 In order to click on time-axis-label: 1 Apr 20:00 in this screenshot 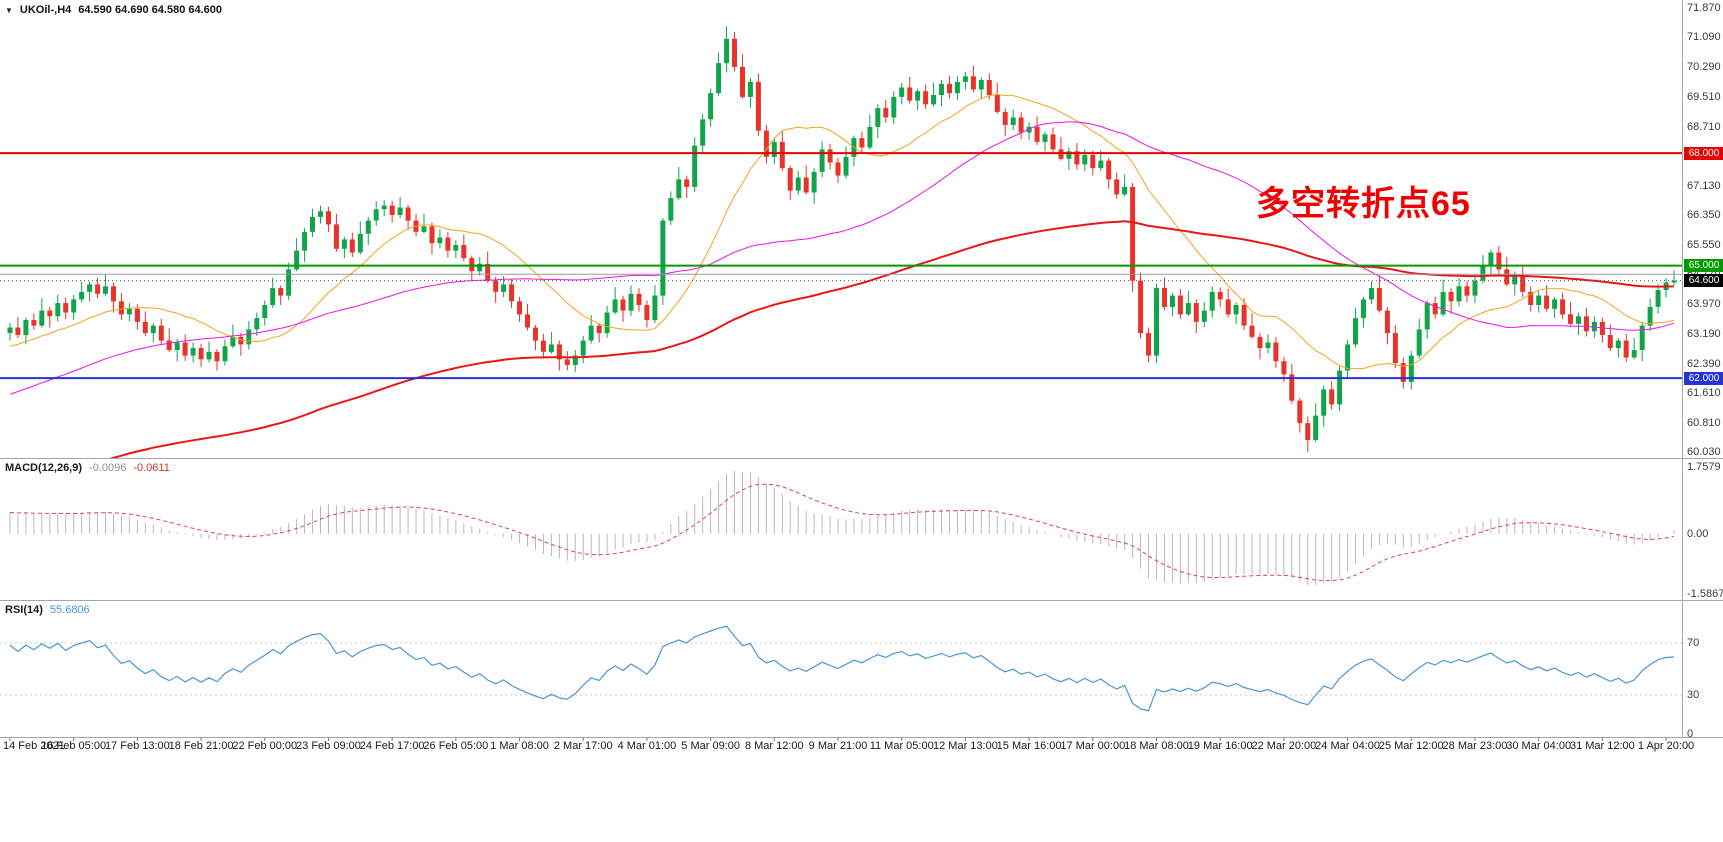, I will do `click(1666, 746)`.